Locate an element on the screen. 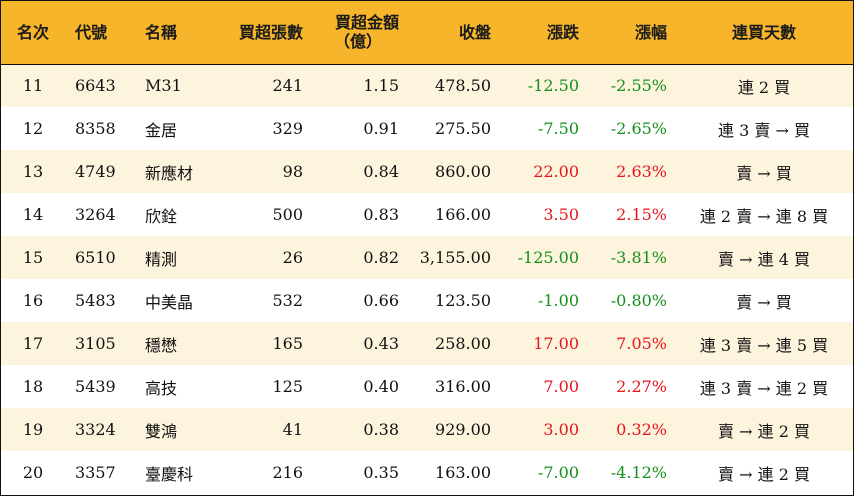 The image size is (854, 496). cell-code: 4749 is located at coordinates (95, 171).